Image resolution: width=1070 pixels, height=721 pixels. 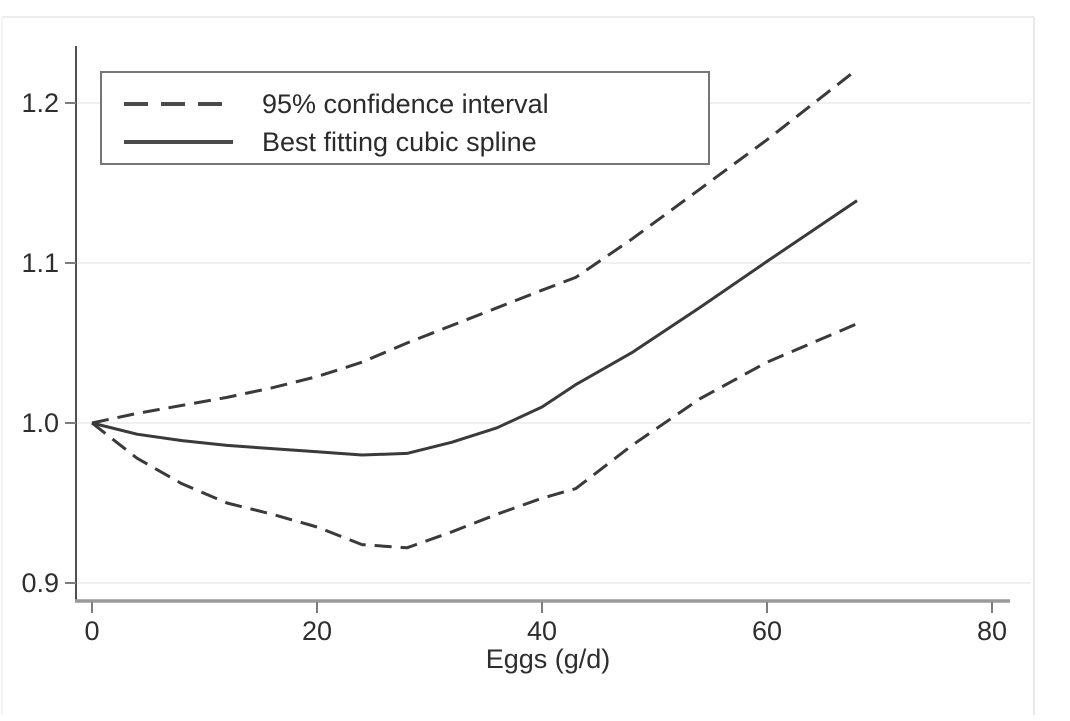 I want to click on y-tick-label: 0.9, so click(x=40, y=583).